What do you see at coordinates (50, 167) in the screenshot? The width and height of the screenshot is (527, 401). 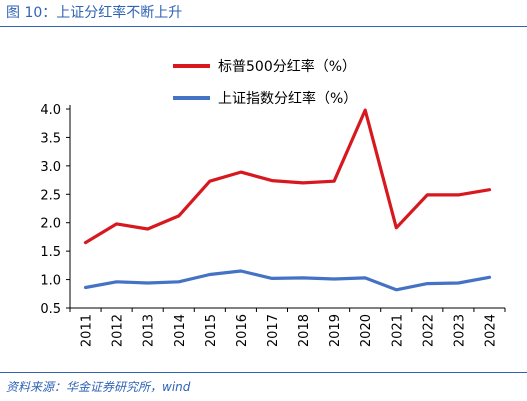 I see `y-tick-label: 3.0` at bounding box center [50, 167].